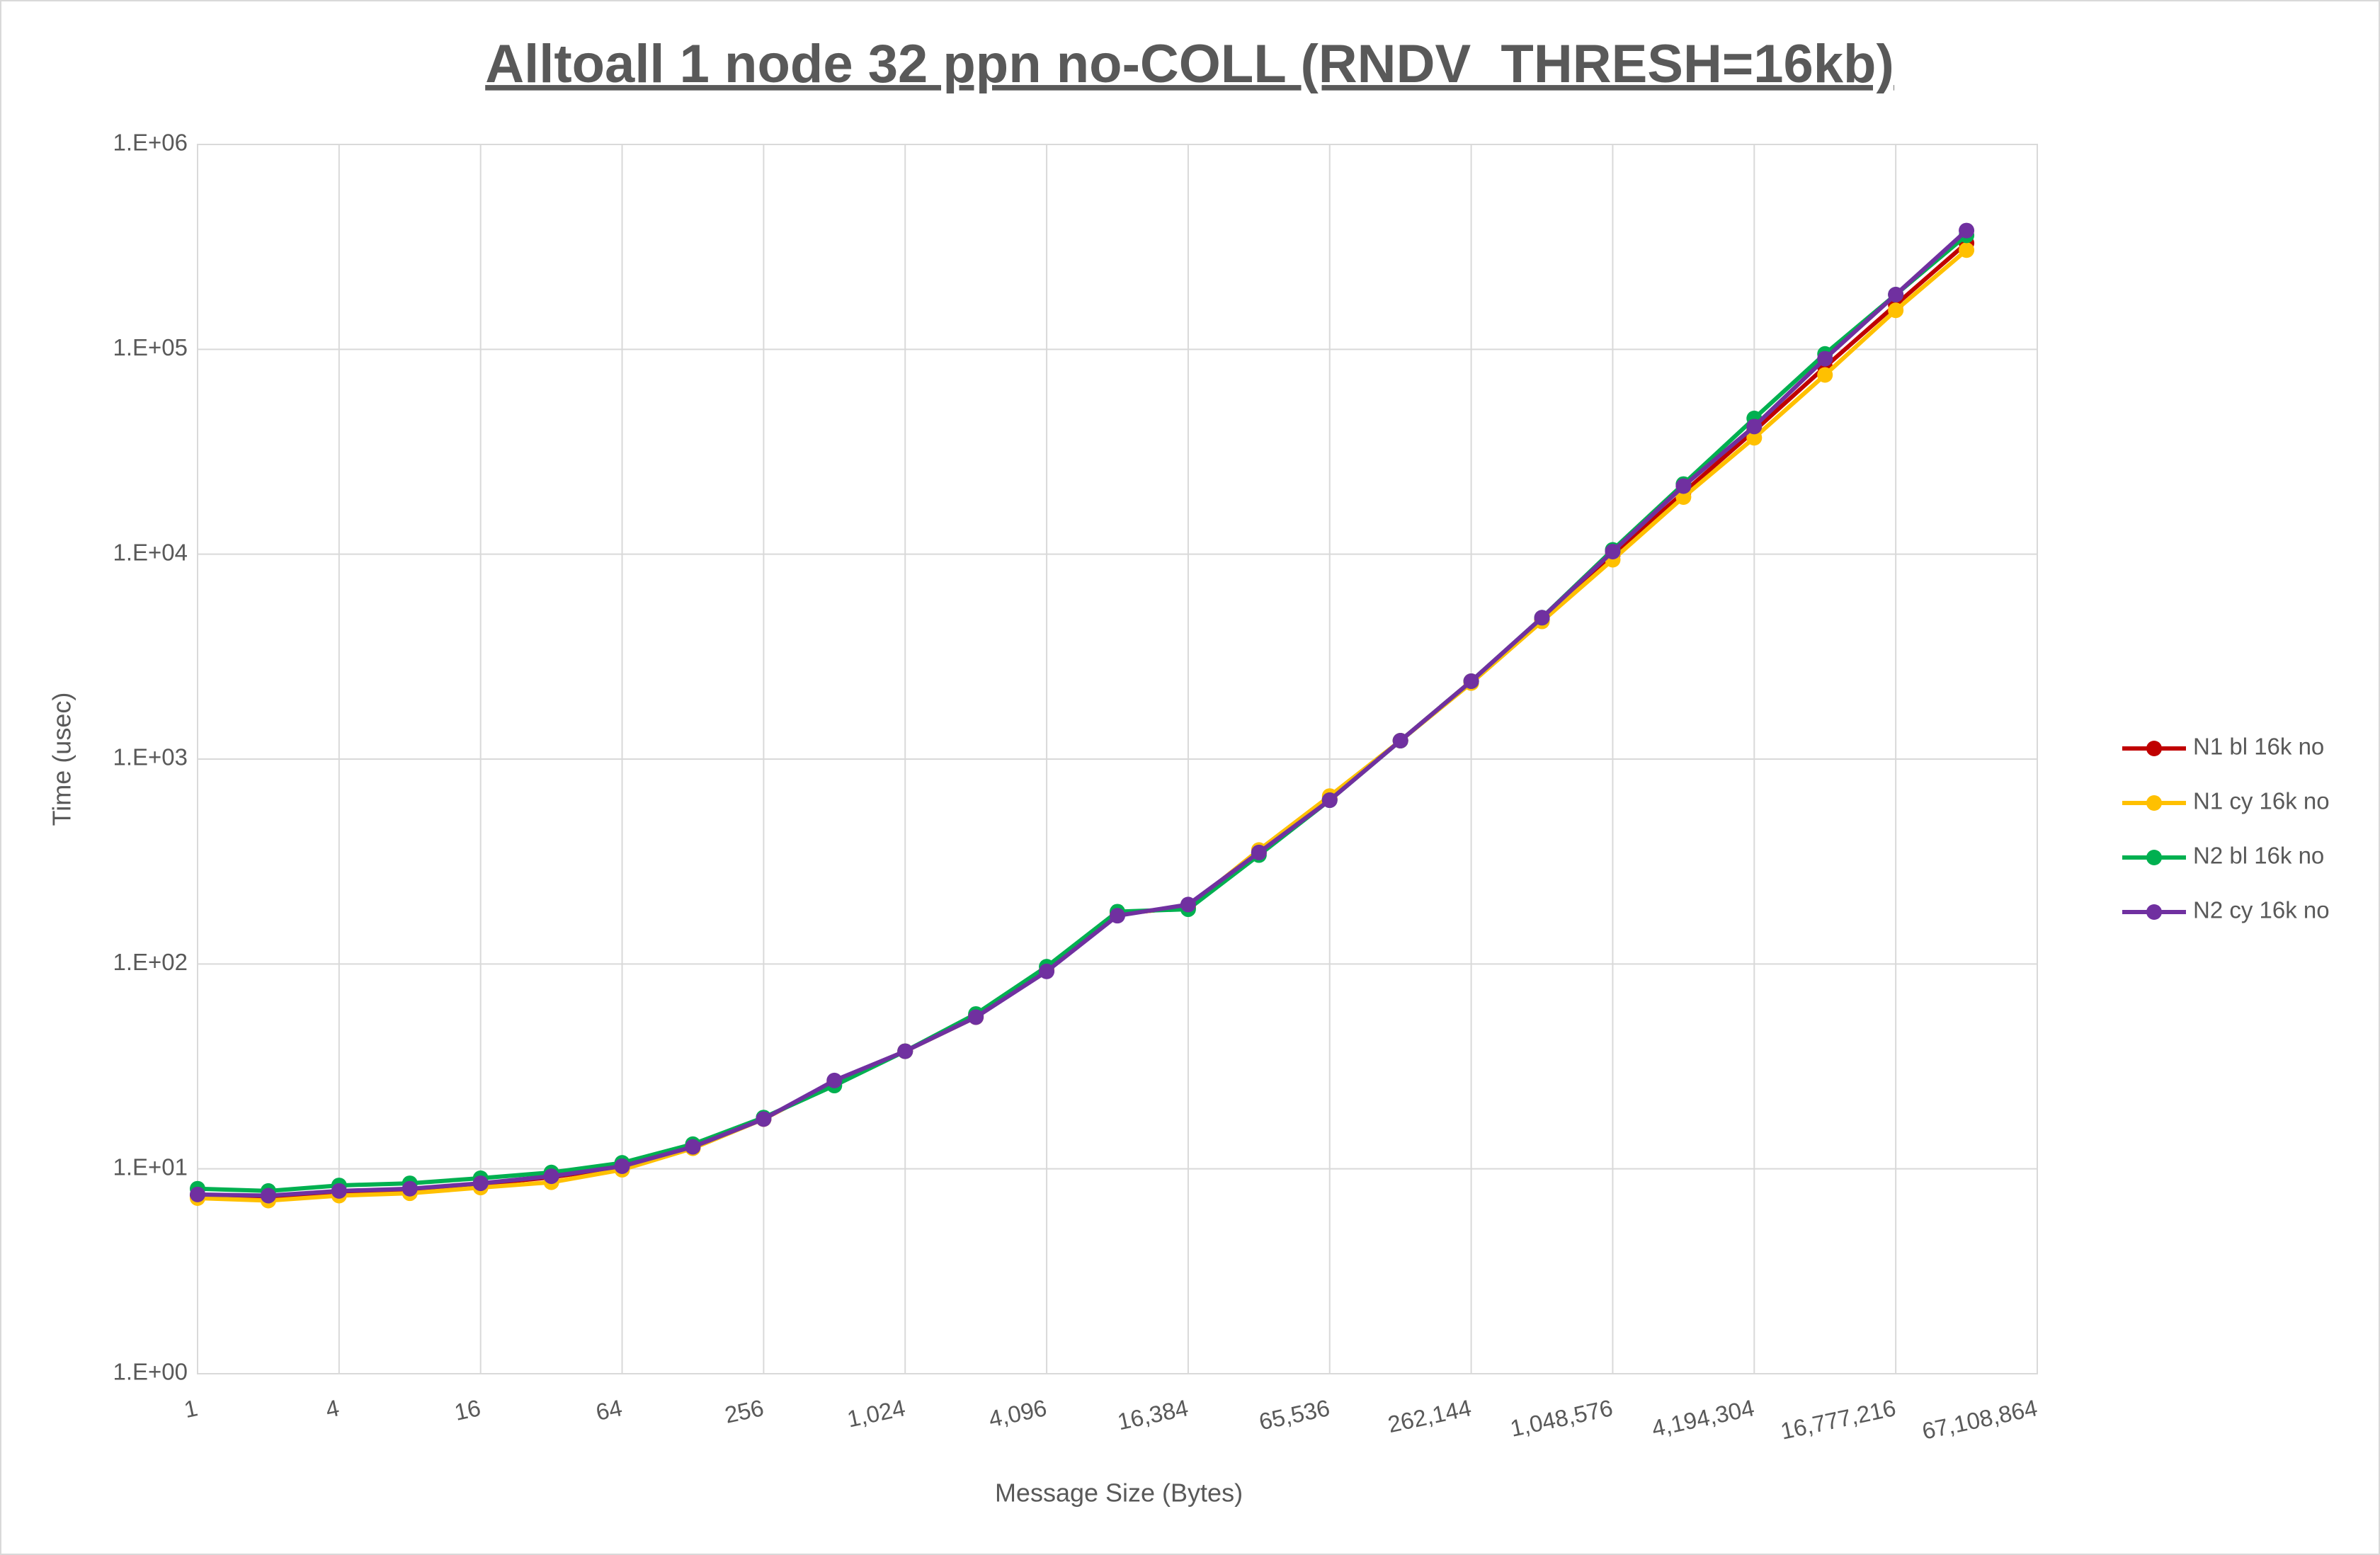 The image size is (2380, 1555). I want to click on legend-label: N1 bl 16k no, so click(2258, 747).